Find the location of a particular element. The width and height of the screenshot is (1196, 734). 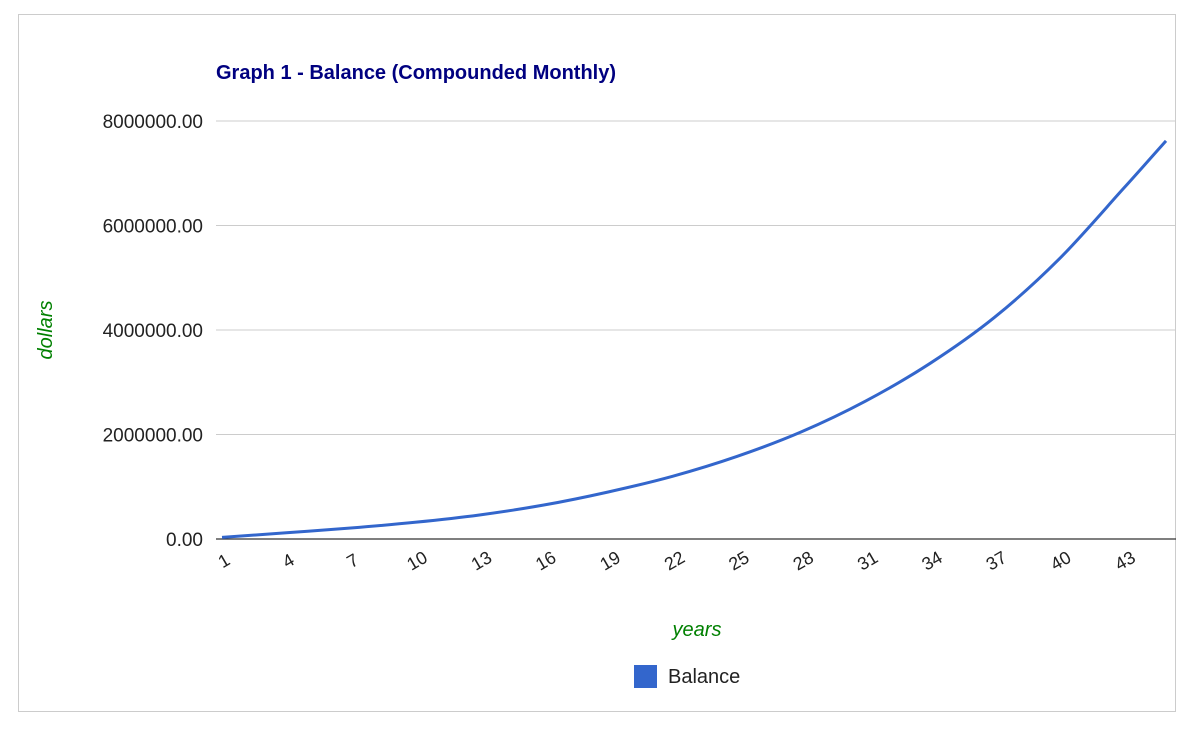

x-tick-label: 7 is located at coordinates (352, 561).